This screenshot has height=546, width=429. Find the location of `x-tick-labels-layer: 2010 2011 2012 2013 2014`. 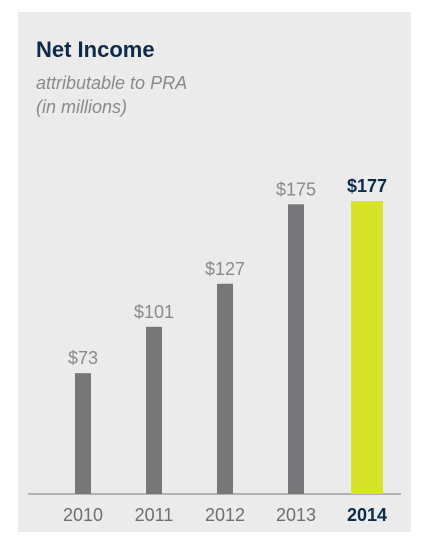

x-tick-labels-layer: 2010 2011 2012 2013 2014 is located at coordinates (225, 515).